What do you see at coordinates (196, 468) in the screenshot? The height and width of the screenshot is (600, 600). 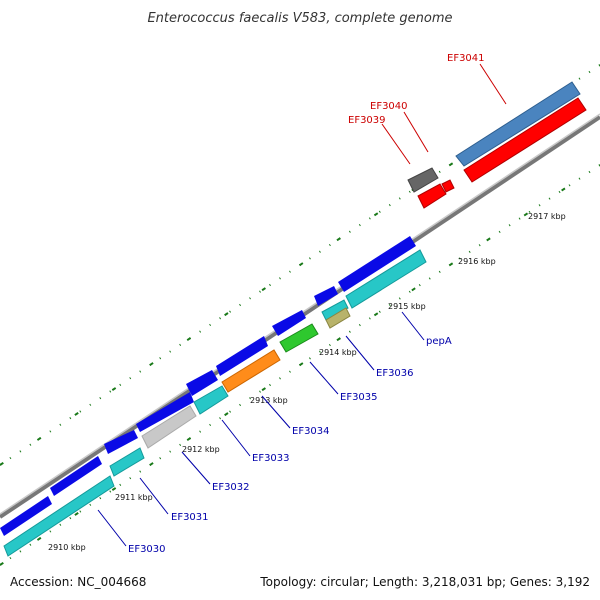 I see `callout-EF3032` at bounding box center [196, 468].